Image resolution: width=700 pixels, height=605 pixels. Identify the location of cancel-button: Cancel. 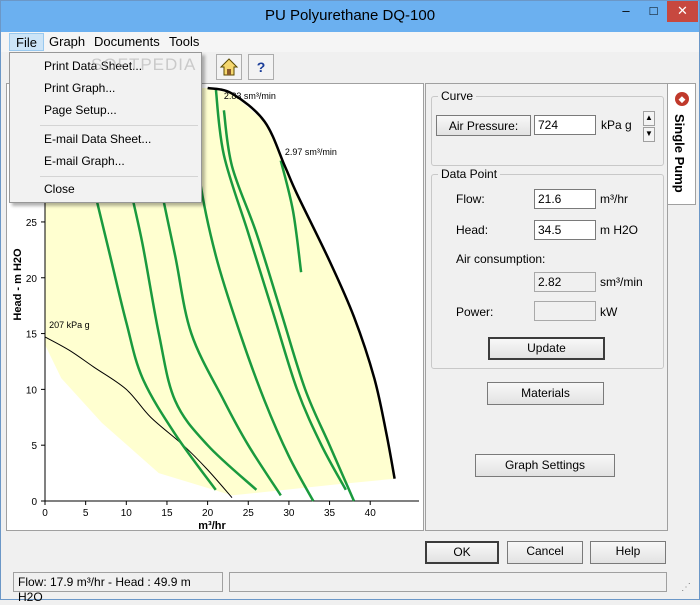
(545, 552).